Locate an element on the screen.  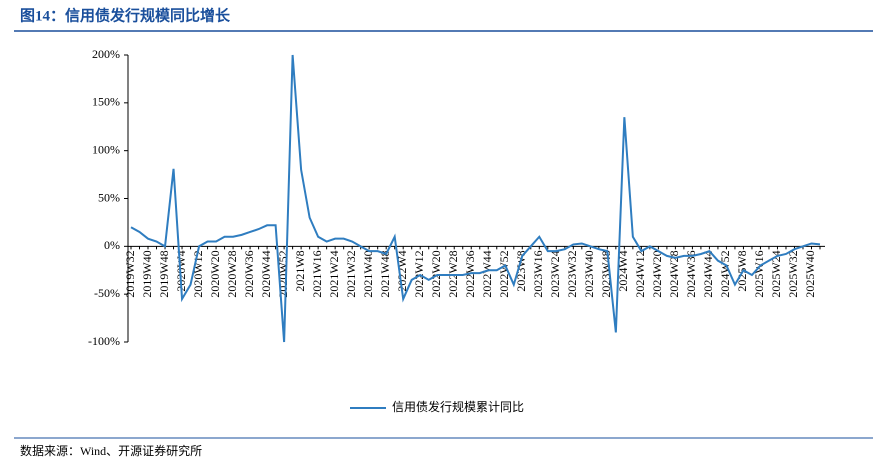
x-tick-label: 2024W36 is located at coordinates (691, 273).